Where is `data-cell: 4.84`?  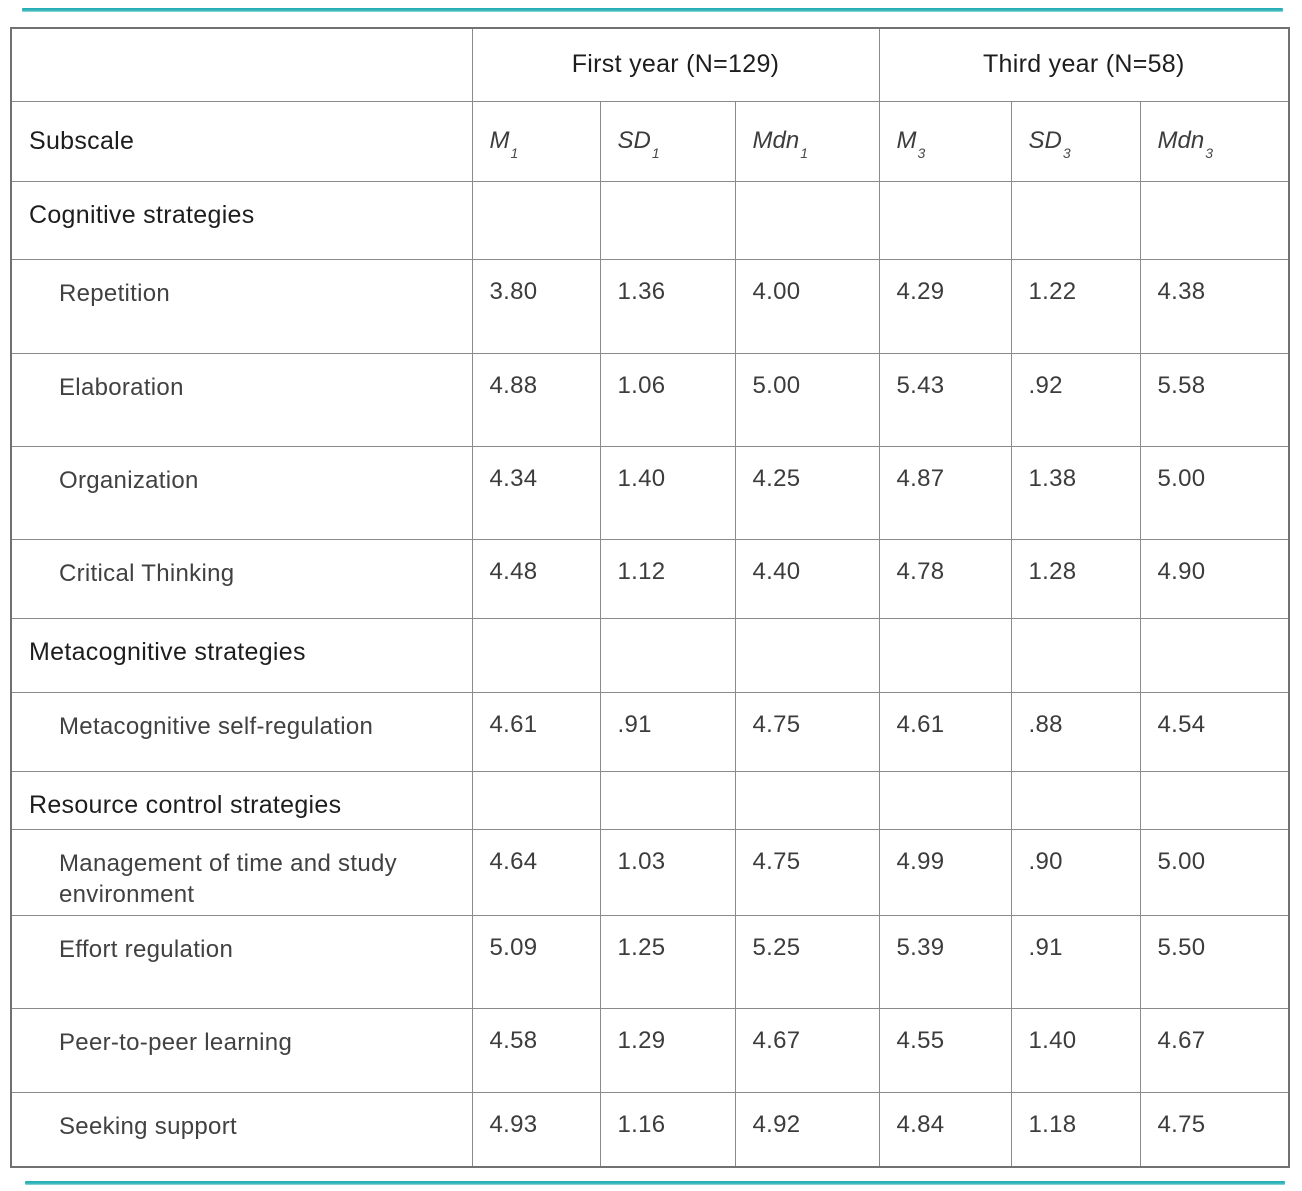 data-cell: 4.84 is located at coordinates (945, 1129).